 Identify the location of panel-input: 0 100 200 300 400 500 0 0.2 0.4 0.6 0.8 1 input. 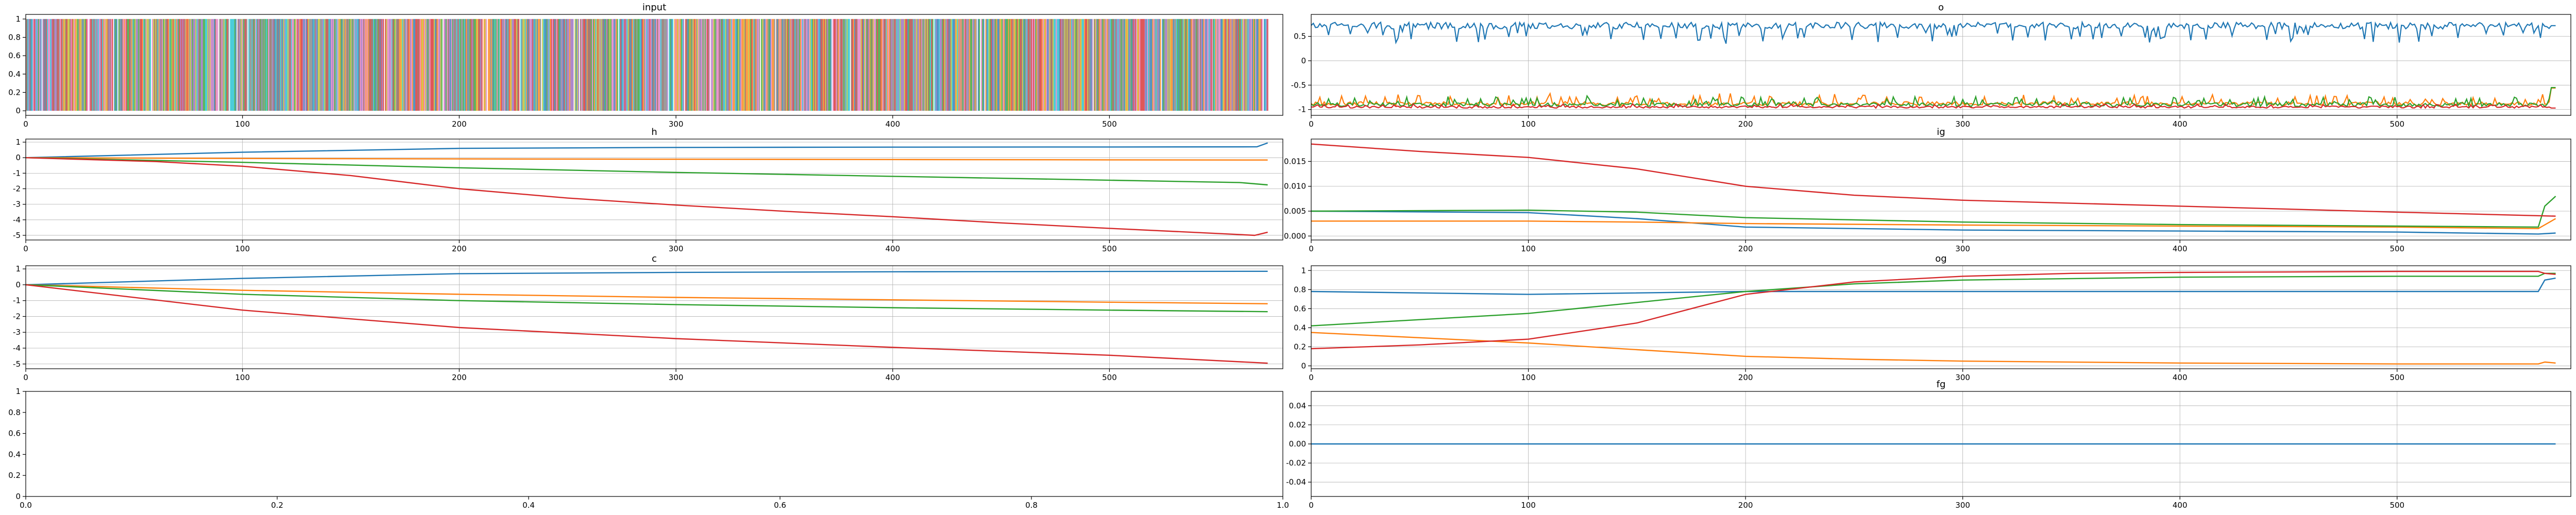
(645, 65).